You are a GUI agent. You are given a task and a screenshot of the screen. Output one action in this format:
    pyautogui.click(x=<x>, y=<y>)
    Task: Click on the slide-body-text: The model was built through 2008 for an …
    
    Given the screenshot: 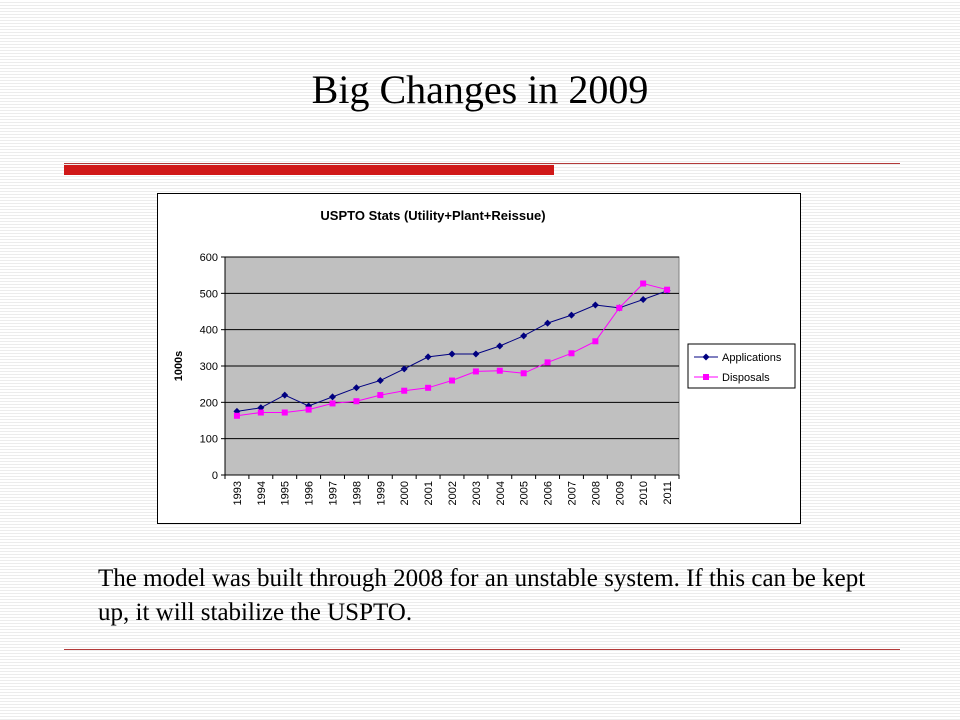 What is the action you would take?
    pyautogui.click(x=482, y=595)
    